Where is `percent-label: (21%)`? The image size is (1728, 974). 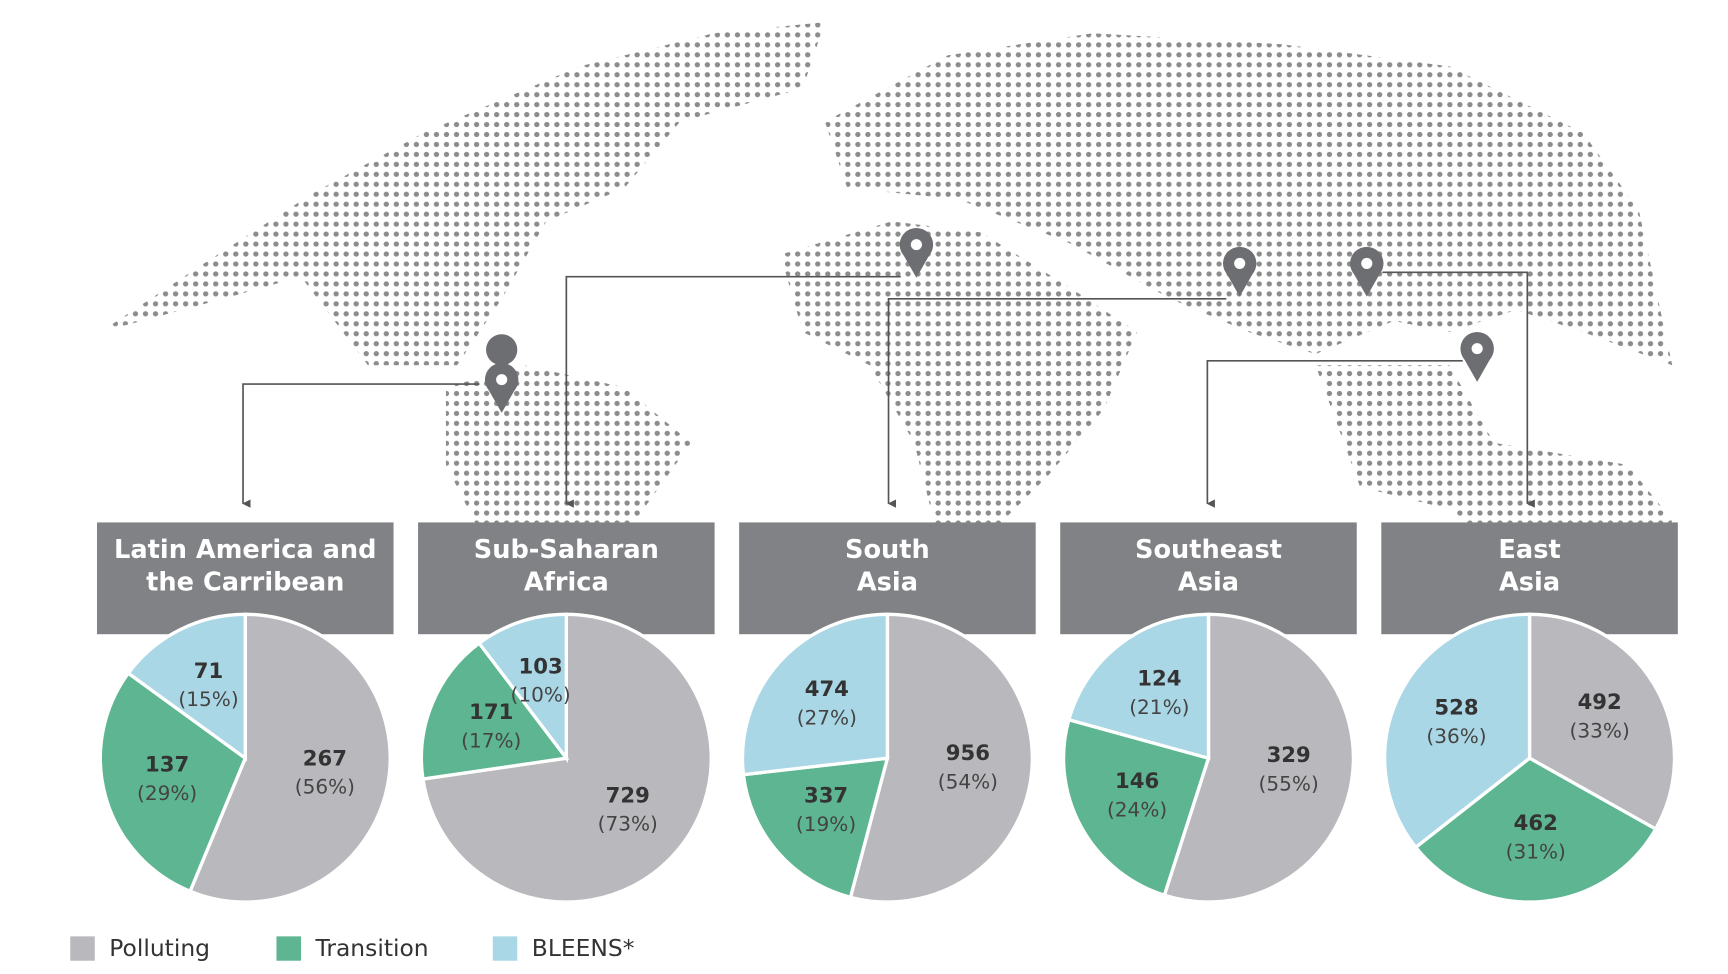 percent-label: (21%) is located at coordinates (1159, 707).